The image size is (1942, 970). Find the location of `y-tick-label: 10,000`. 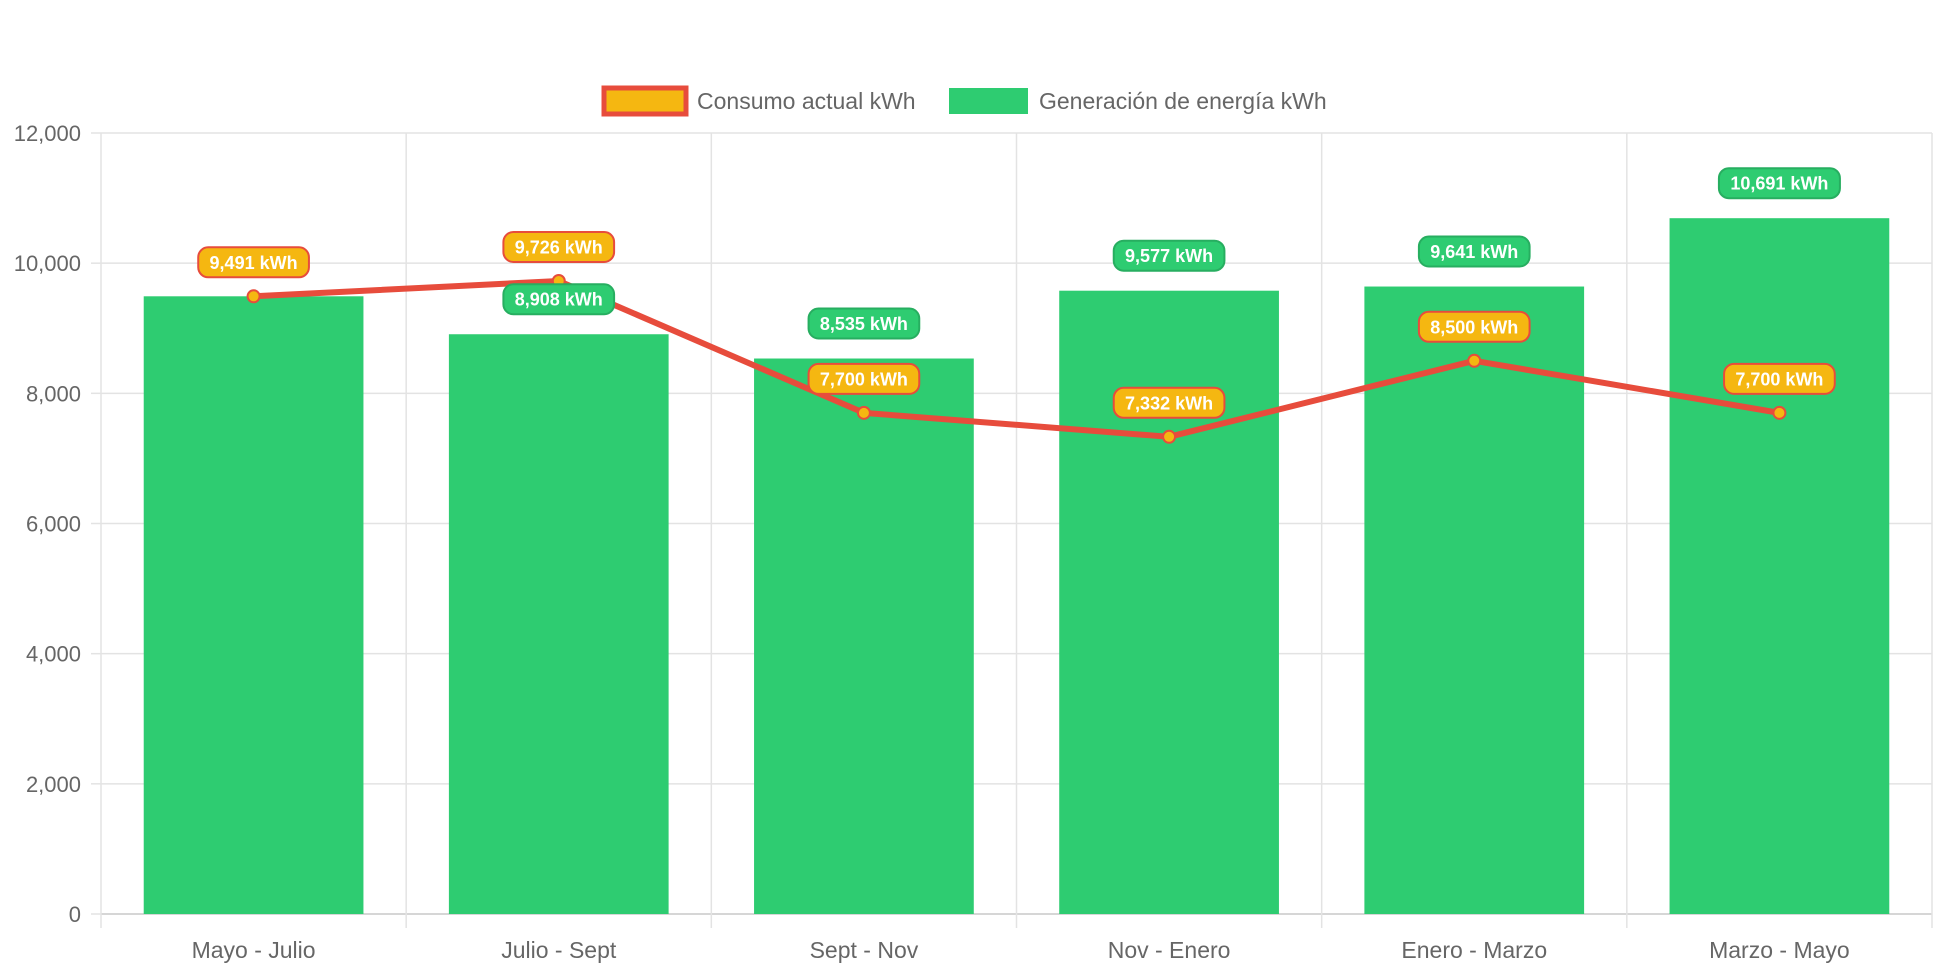

y-tick-label: 10,000 is located at coordinates (47, 263).